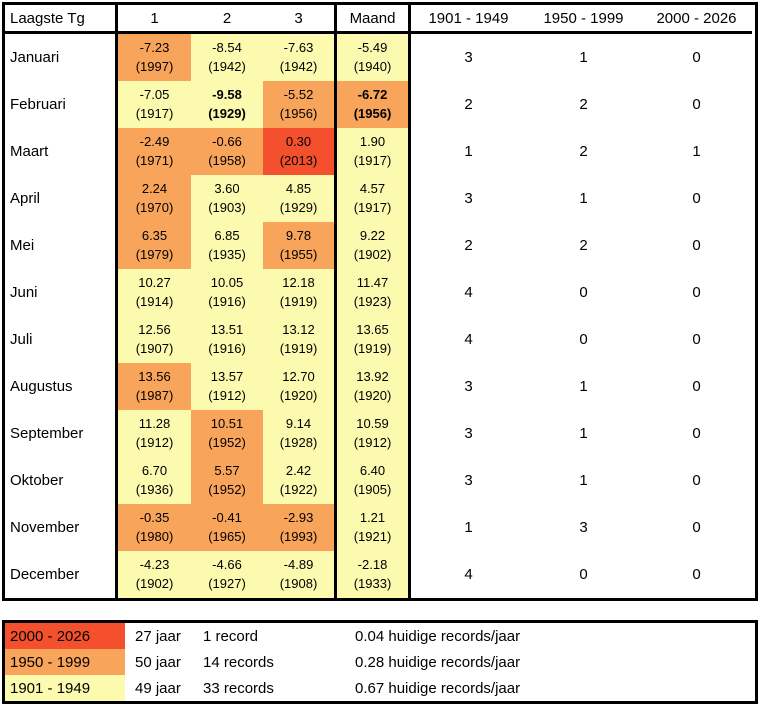 This screenshot has height=707, width=762. Describe the element at coordinates (298, 564) in the screenshot. I see `record-value: -4.89` at that location.